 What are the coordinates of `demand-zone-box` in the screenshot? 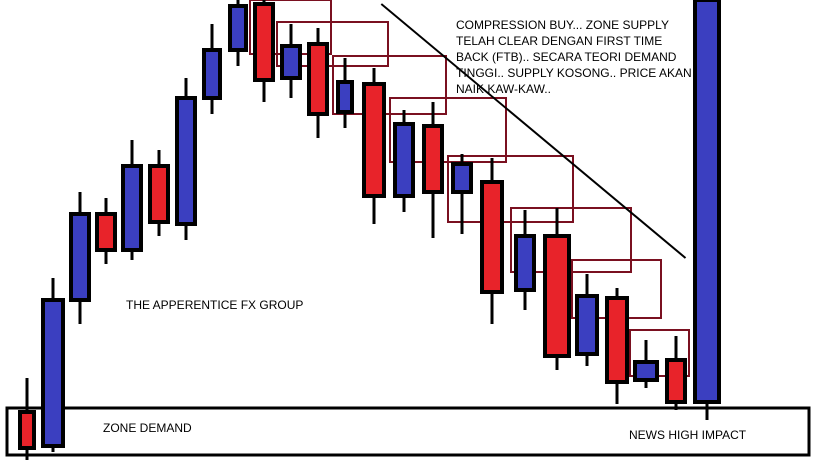 It's located at (408, 431).